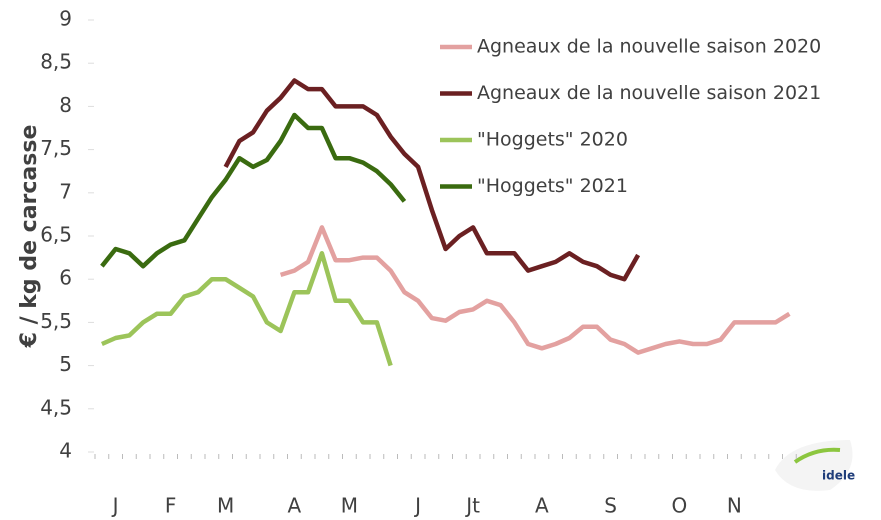 Image resolution: width=881 pixels, height=520 pixels. Describe the element at coordinates (65, 364) in the screenshot. I see `y-tick-label: 5` at that location.